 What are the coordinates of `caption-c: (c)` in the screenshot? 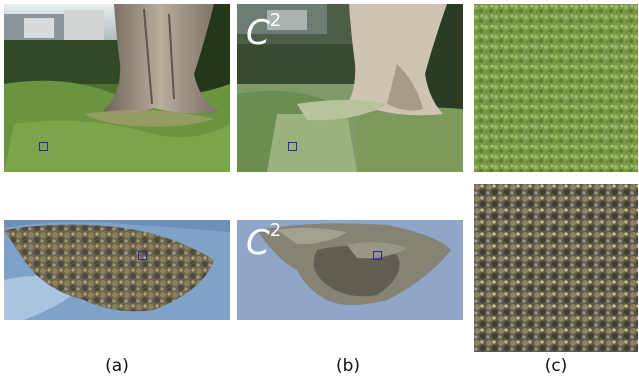 It's located at (556, 366).